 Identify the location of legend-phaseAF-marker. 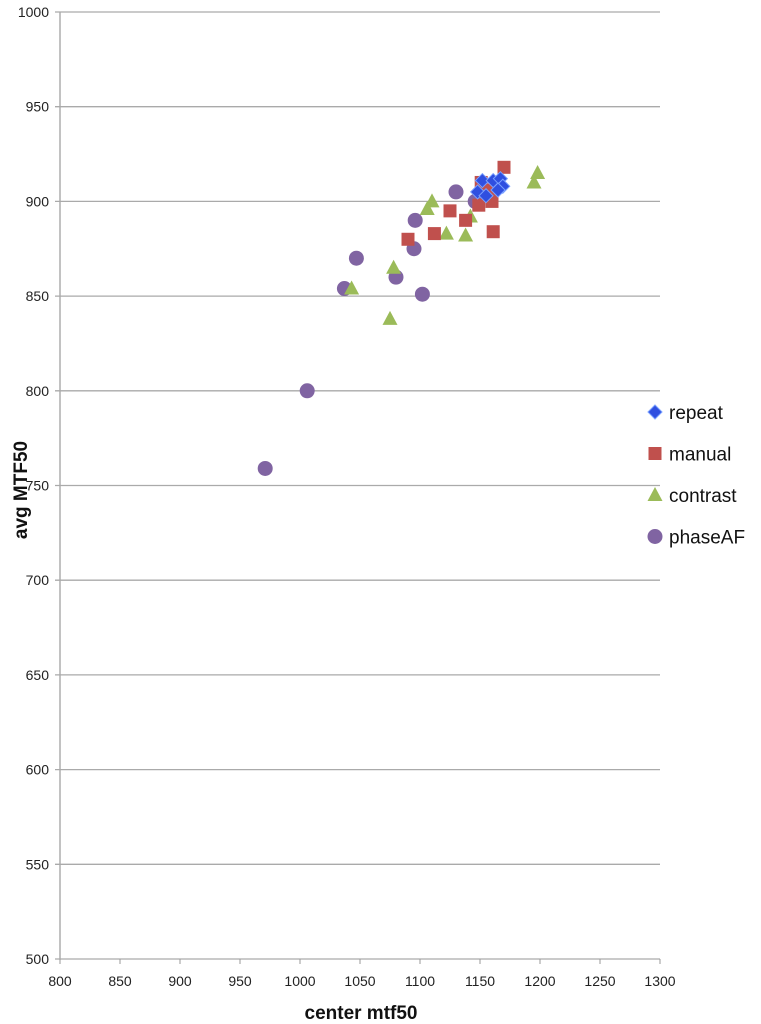
(655, 536).